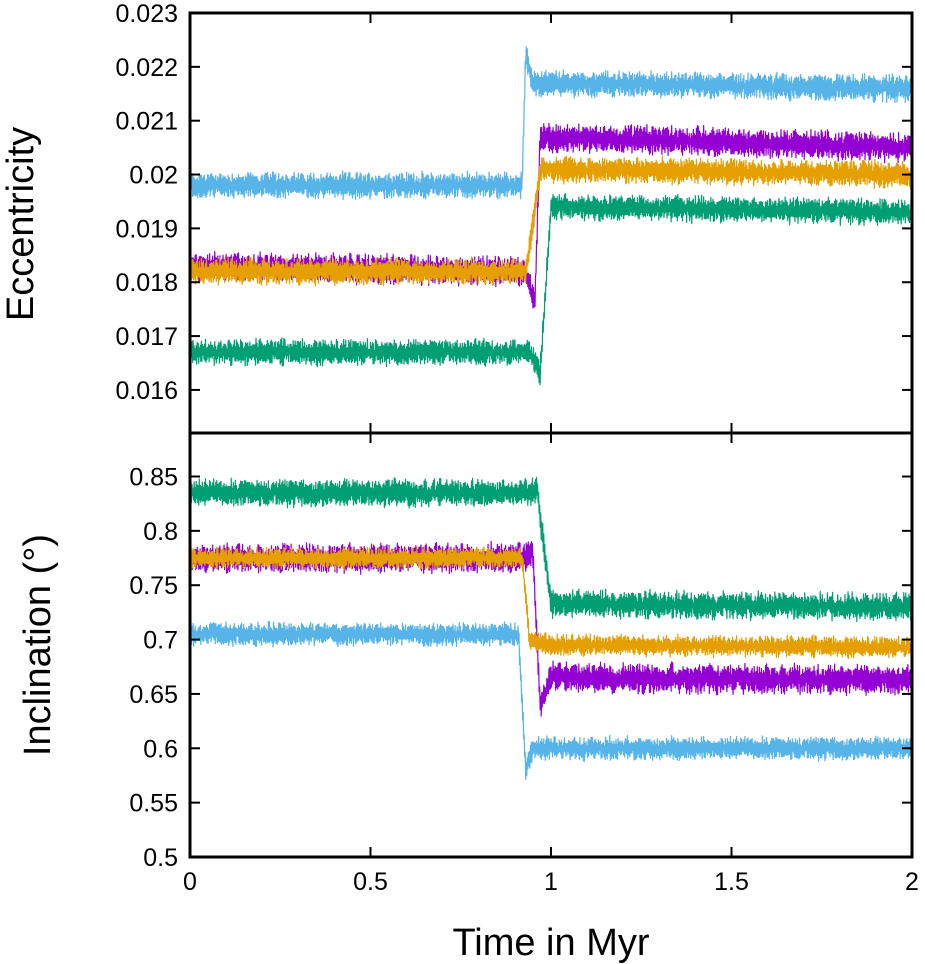 The height and width of the screenshot is (964, 925). I want to click on eccentricity-axis-title: Eccentricity, so click(21, 224).